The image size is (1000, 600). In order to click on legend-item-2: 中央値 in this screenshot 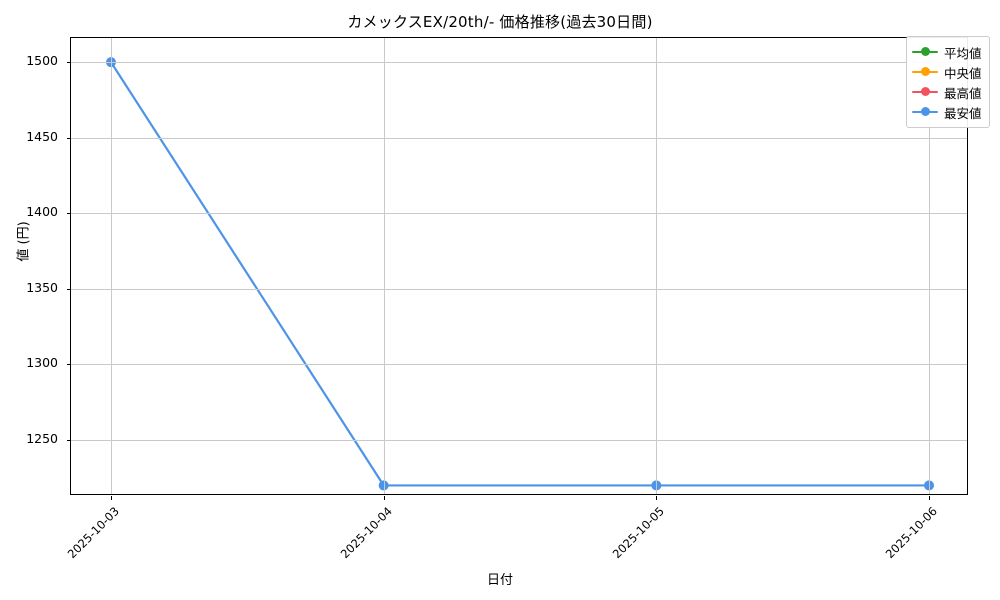, I will do `click(947, 72)`.